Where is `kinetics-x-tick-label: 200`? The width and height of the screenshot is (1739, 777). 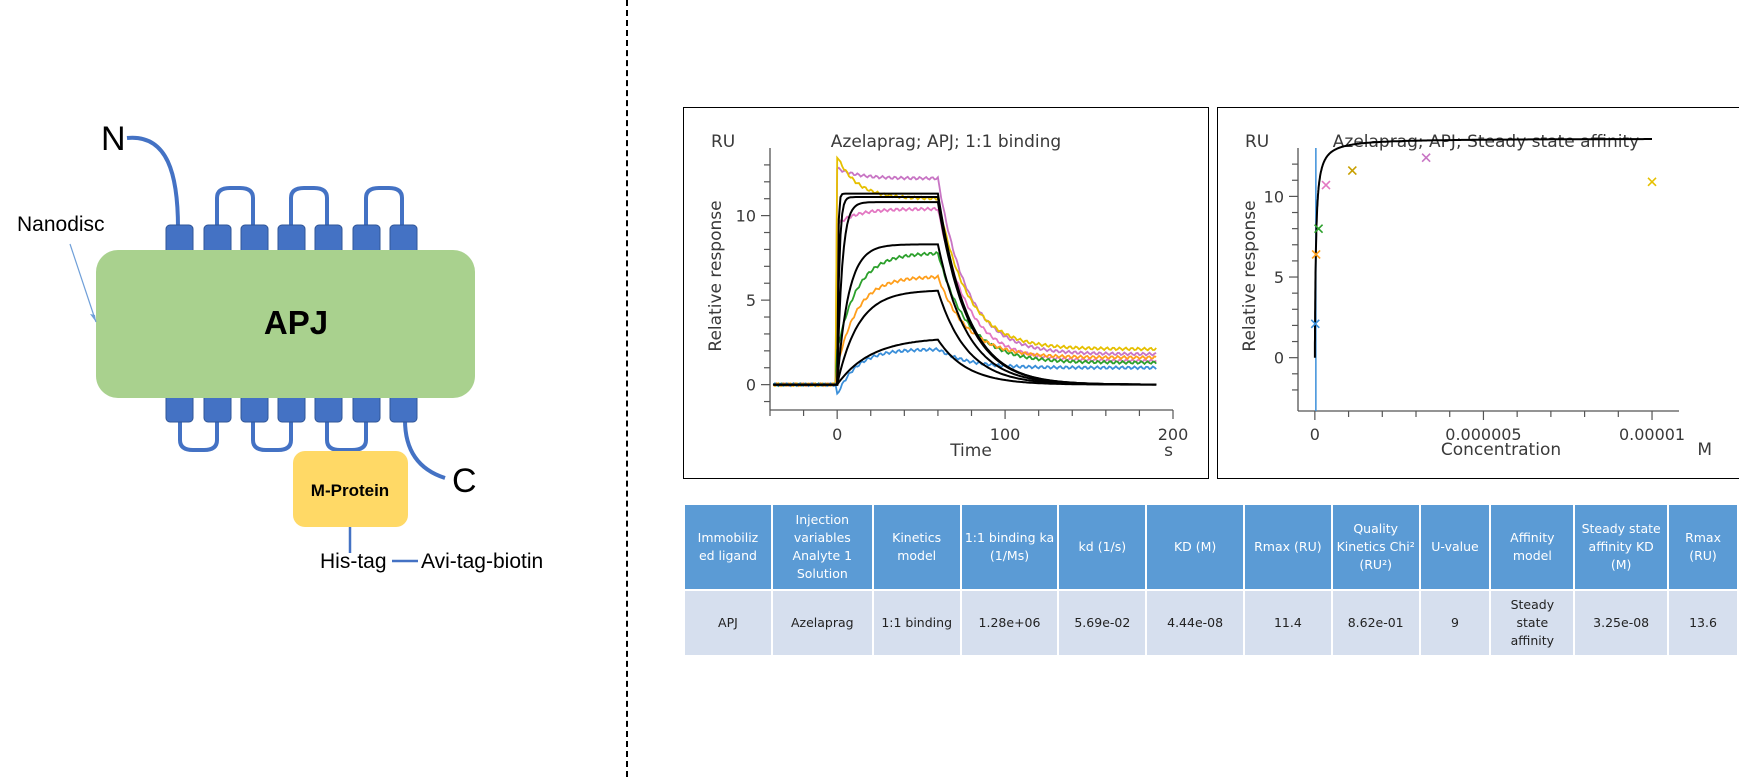 kinetics-x-tick-label: 200 is located at coordinates (1173, 434).